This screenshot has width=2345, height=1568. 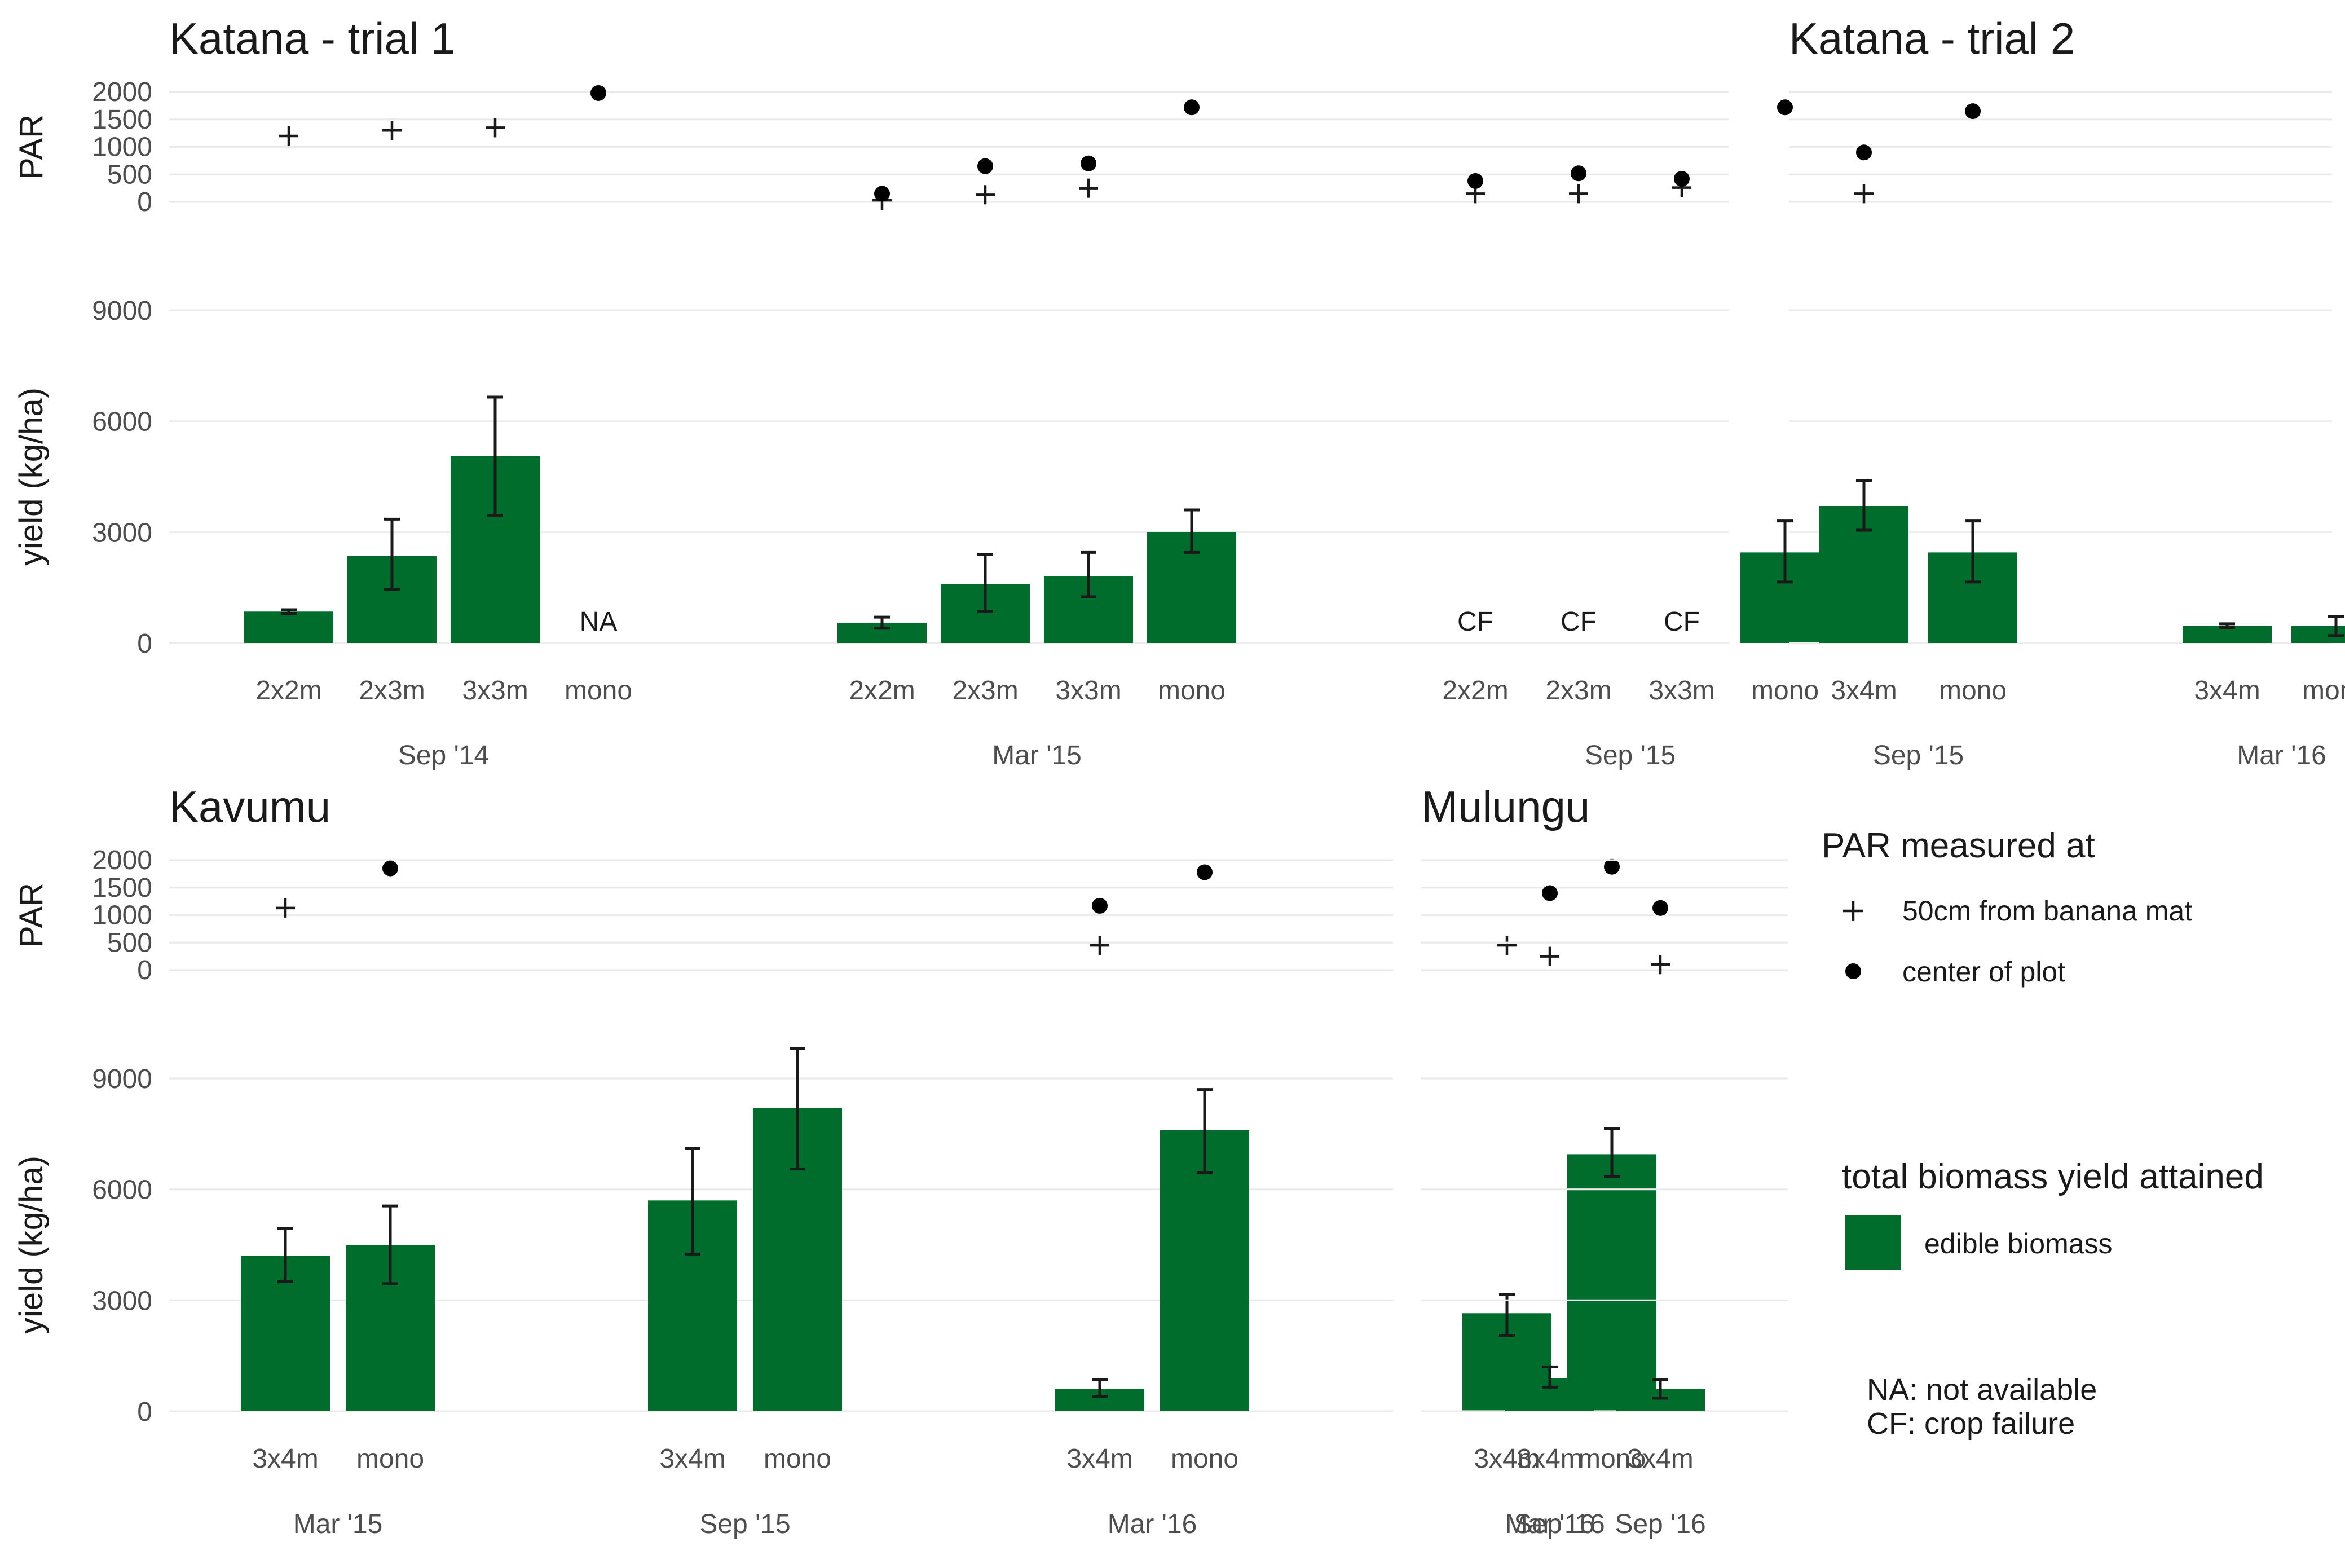 I want to click on legend-dot-icon, so click(x=1853, y=971).